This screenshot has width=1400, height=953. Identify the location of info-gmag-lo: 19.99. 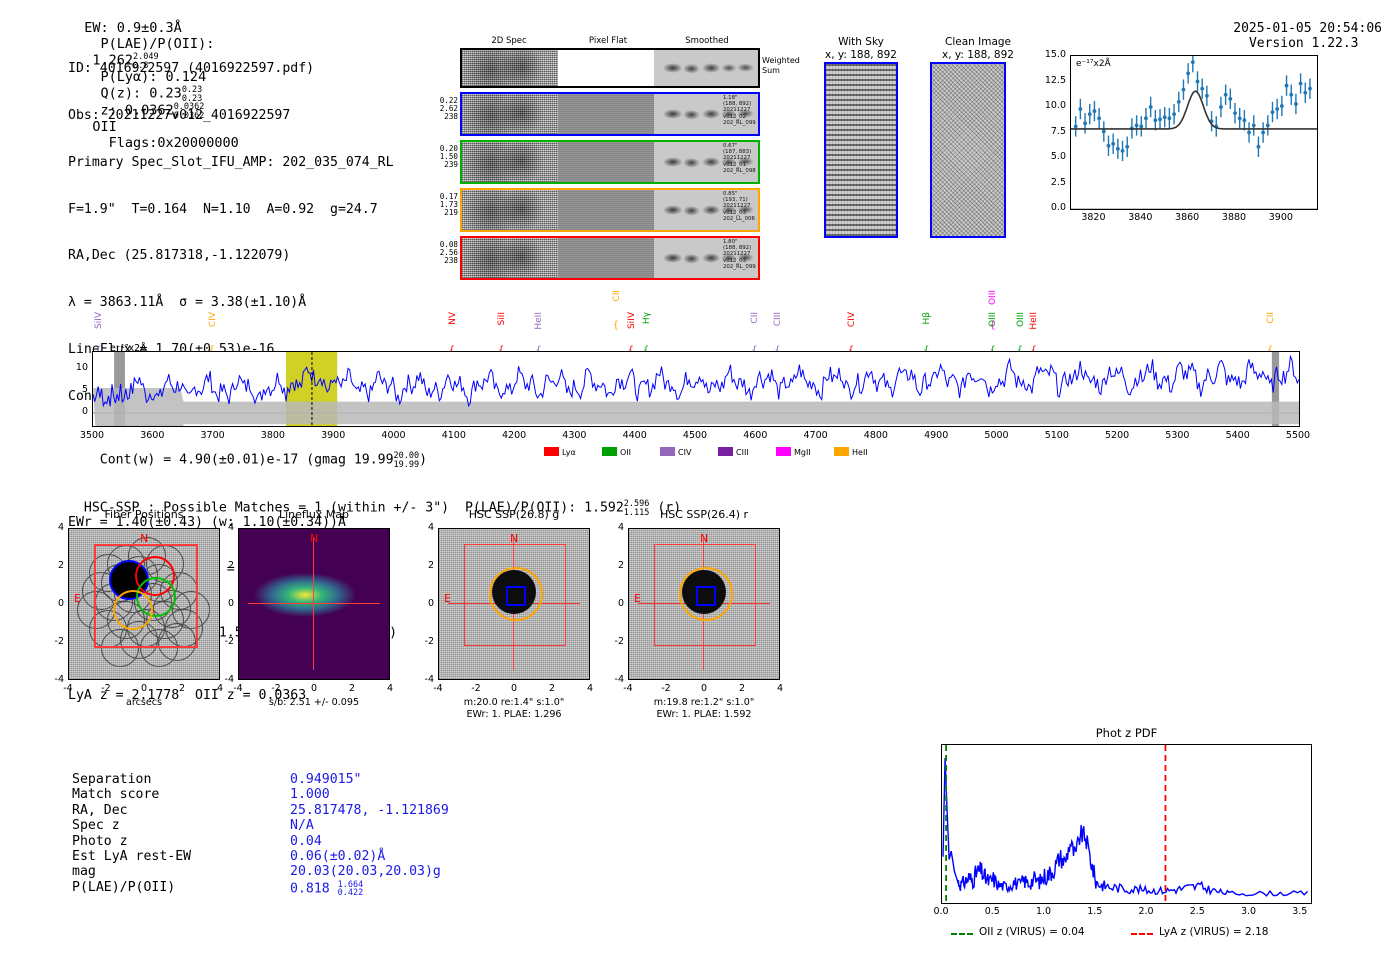
(406, 464).